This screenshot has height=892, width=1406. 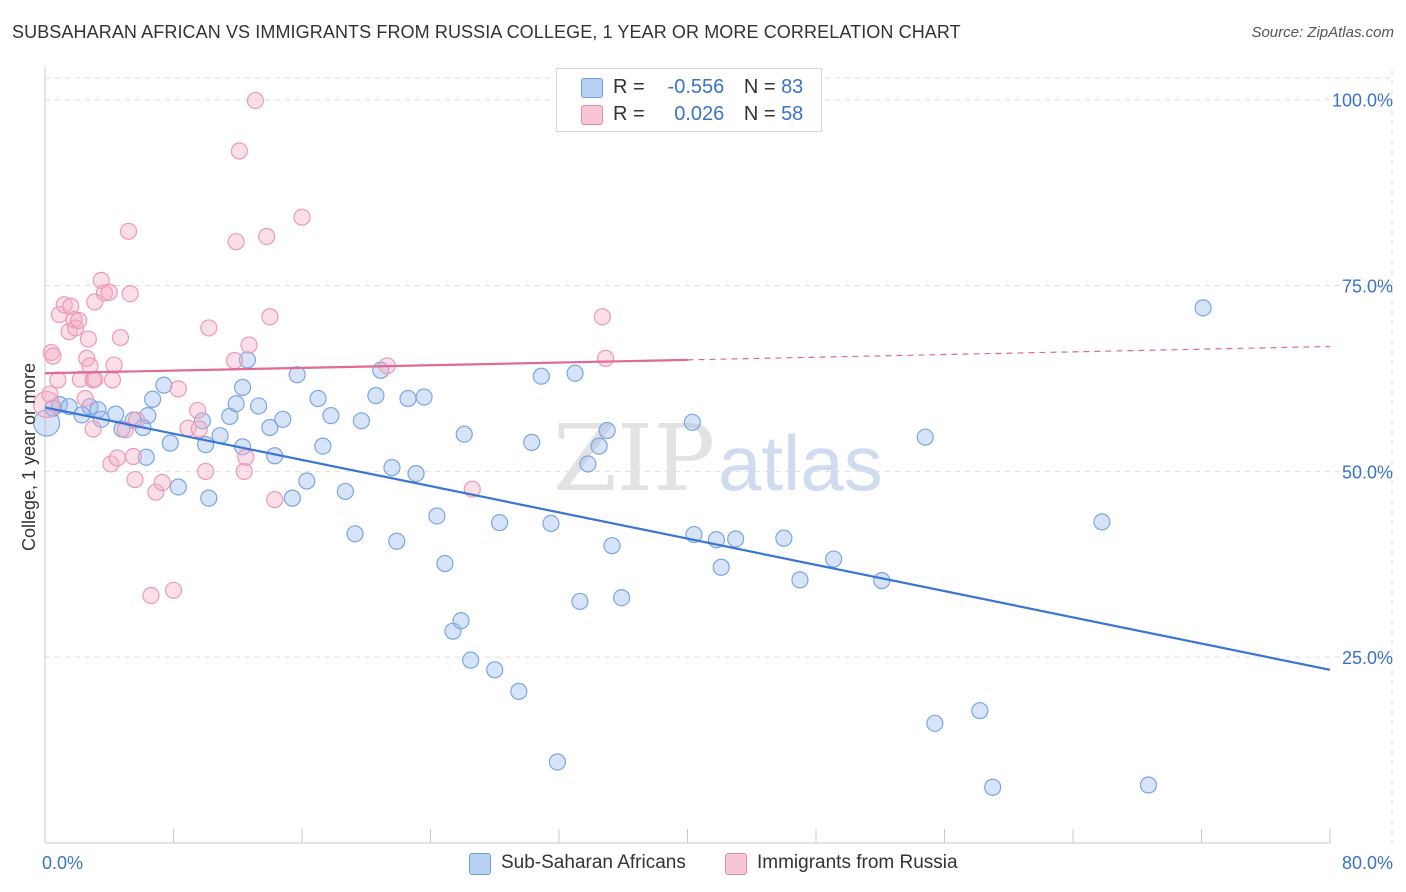 What do you see at coordinates (696, 87) in the screenshot?
I see `legend-r-value-sub-saharan: -0.556` at bounding box center [696, 87].